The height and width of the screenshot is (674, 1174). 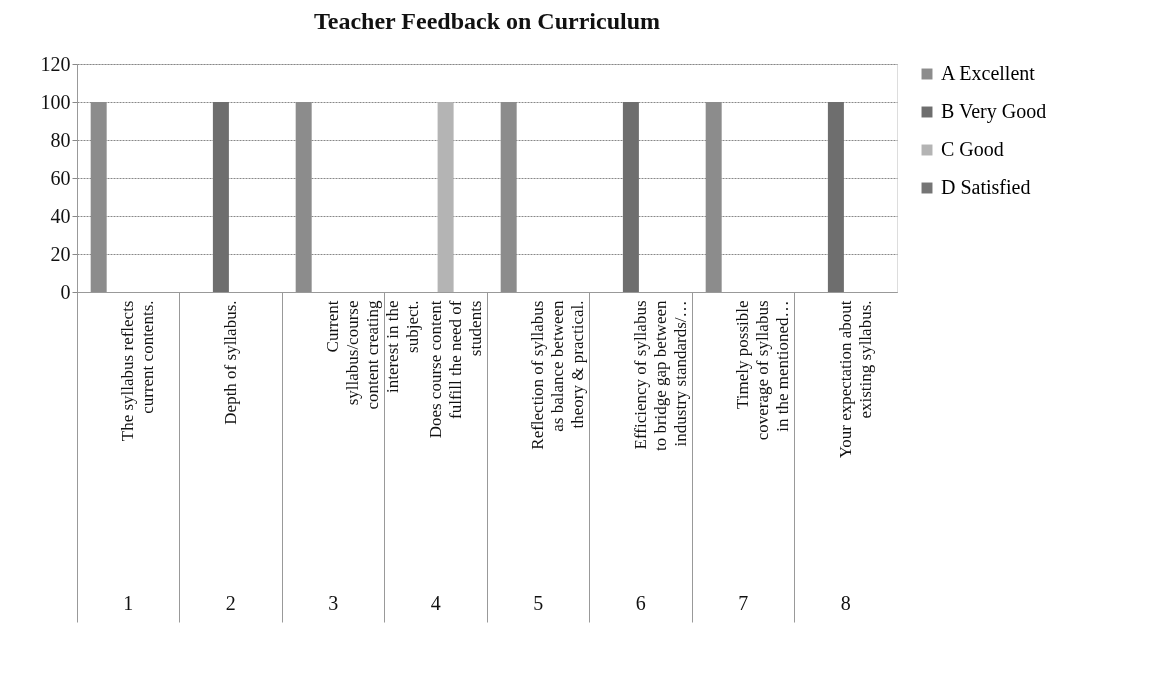 What do you see at coordinates (60, 139) in the screenshot?
I see `y-tick-label: 80` at bounding box center [60, 139].